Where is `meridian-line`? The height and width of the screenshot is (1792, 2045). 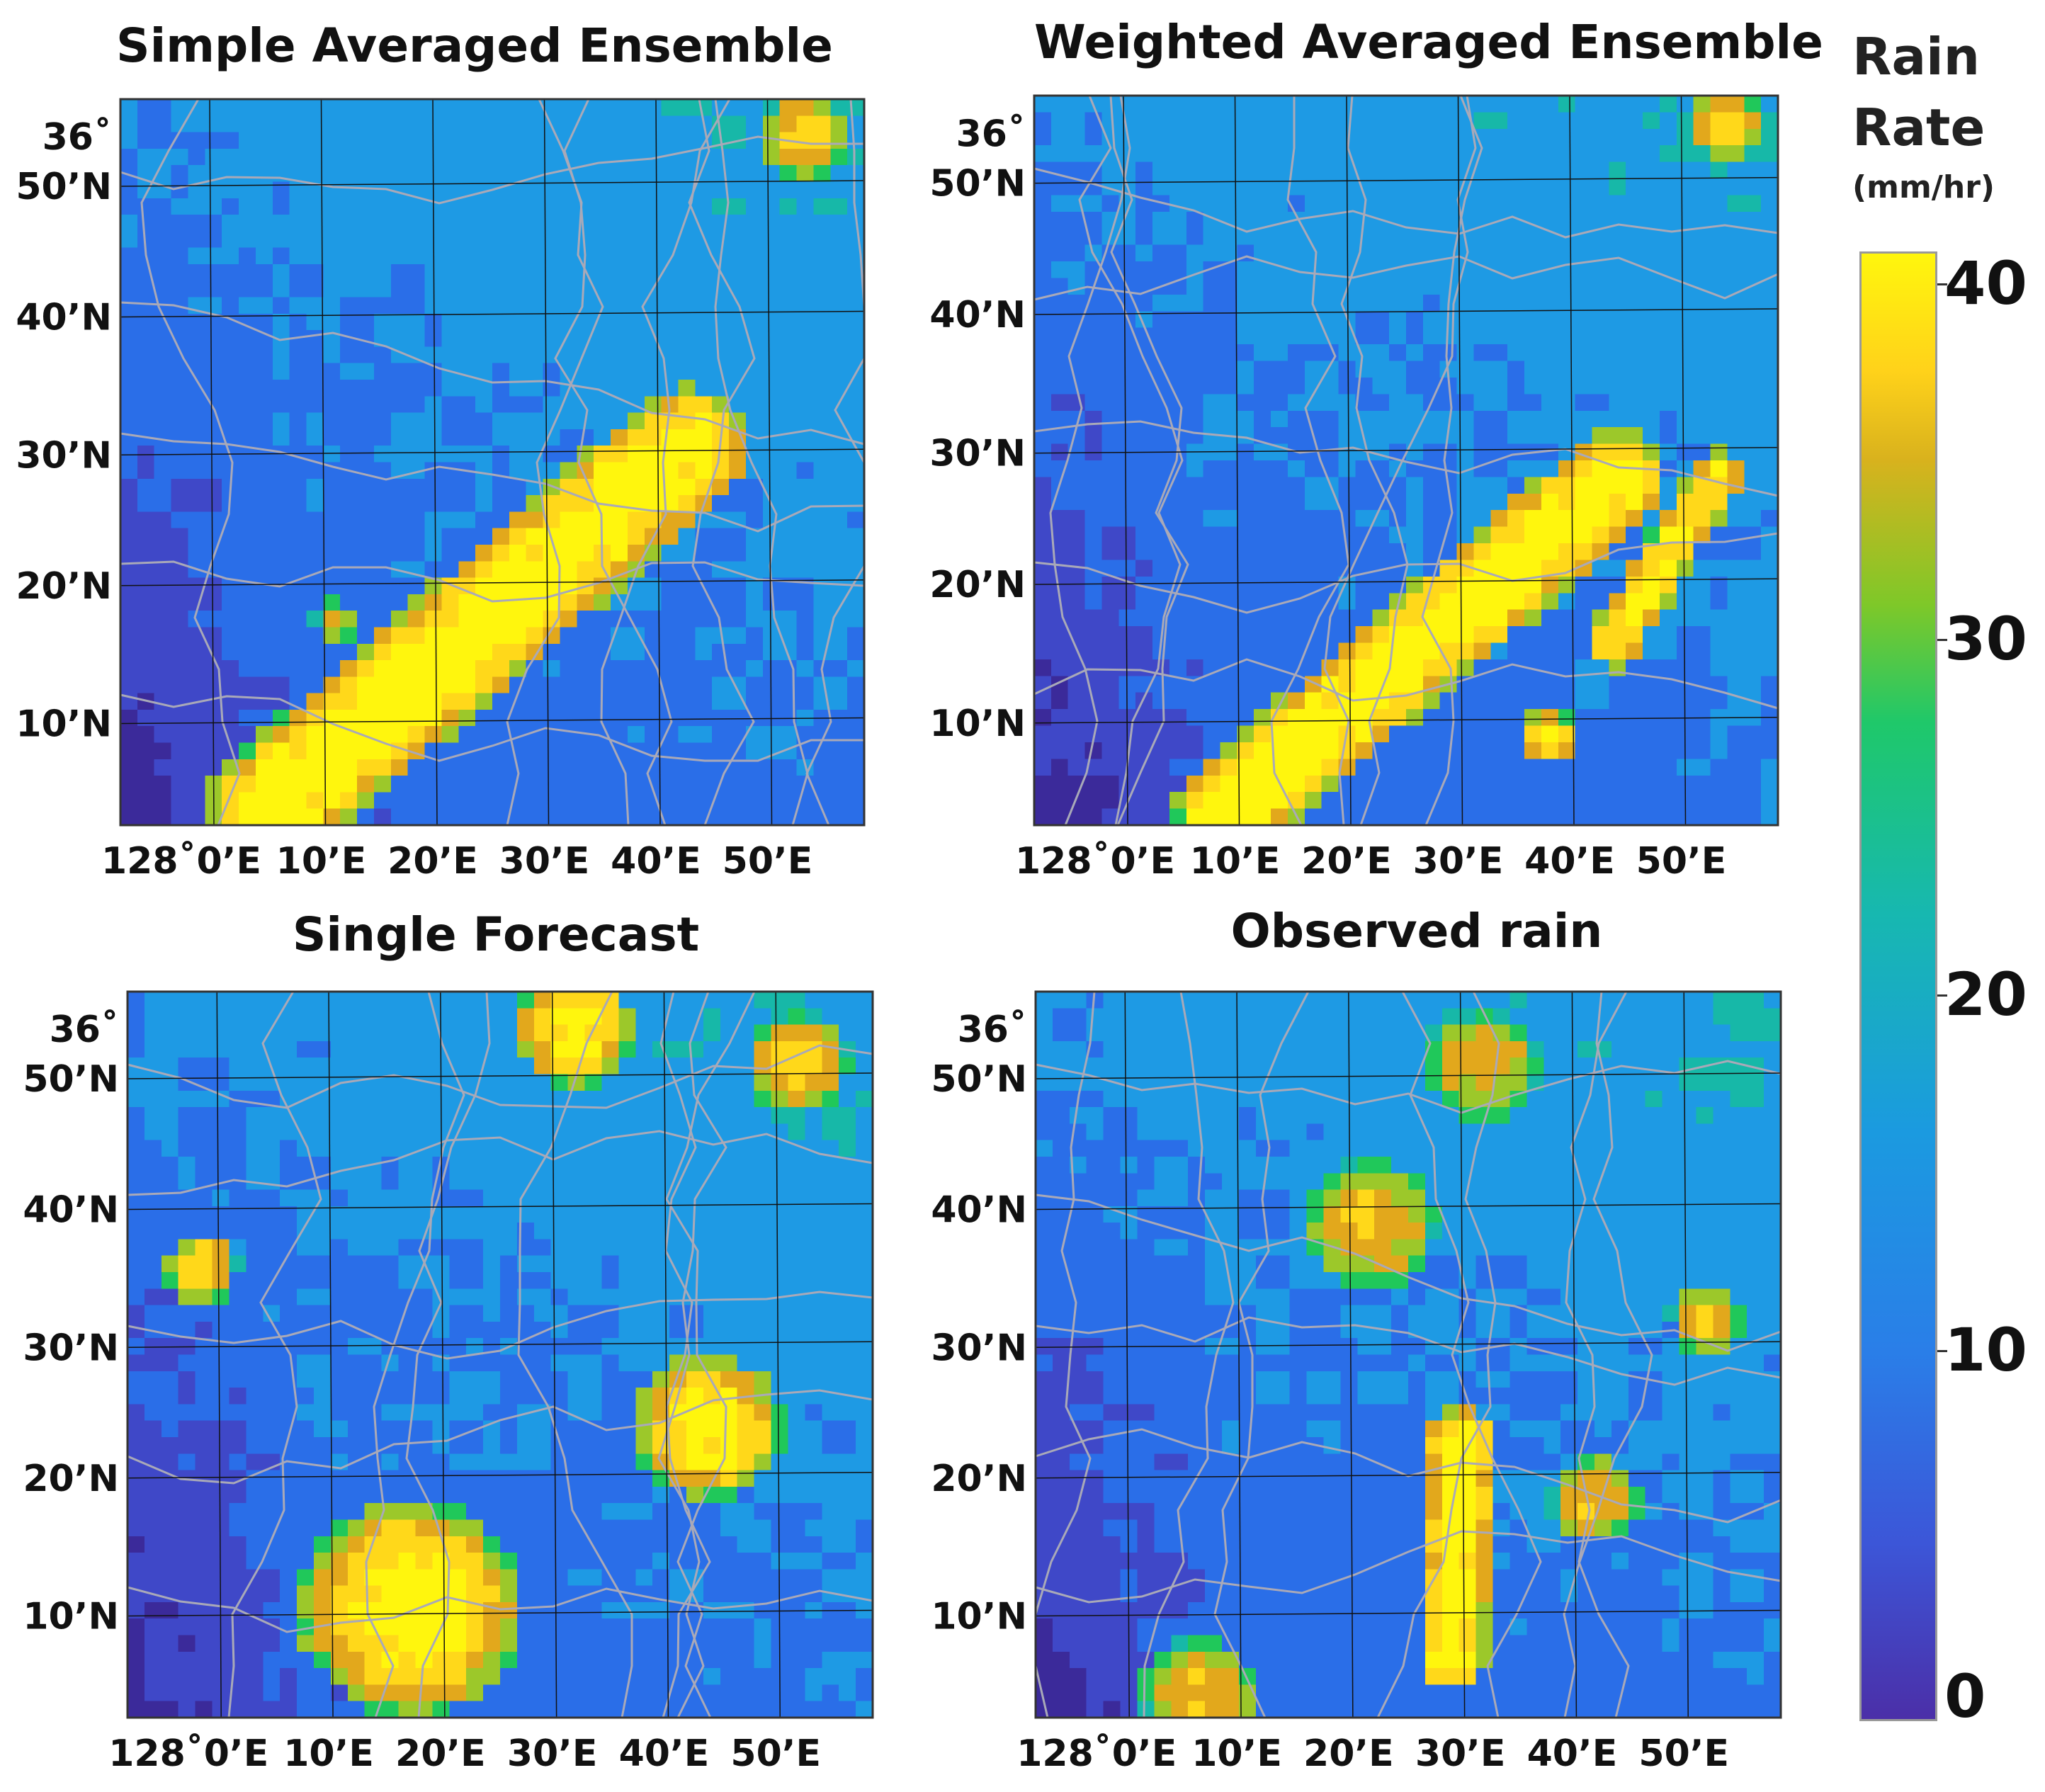
meridian-line is located at coordinates (1125, 461).